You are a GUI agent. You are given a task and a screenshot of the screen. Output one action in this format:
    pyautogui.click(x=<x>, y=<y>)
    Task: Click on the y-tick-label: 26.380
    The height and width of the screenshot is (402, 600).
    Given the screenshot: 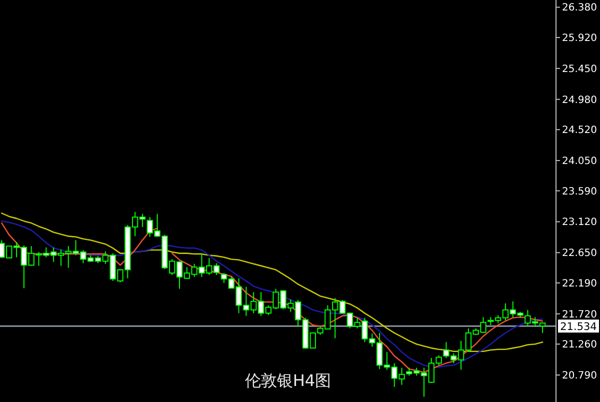 What is the action you would take?
    pyautogui.click(x=579, y=8)
    